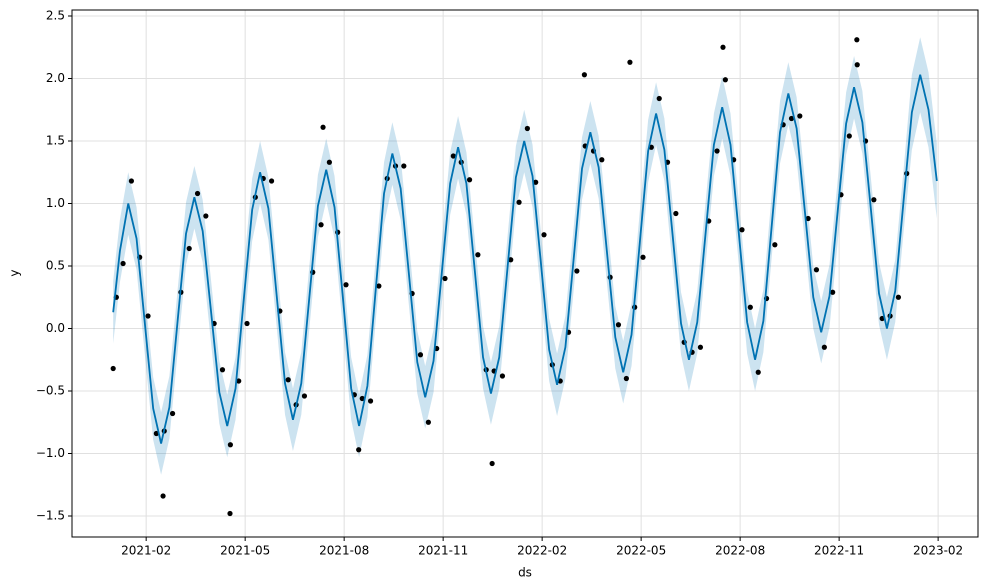  What do you see at coordinates (146, 551) in the screenshot?
I see `x-tick-label: 2021-02` at bounding box center [146, 551].